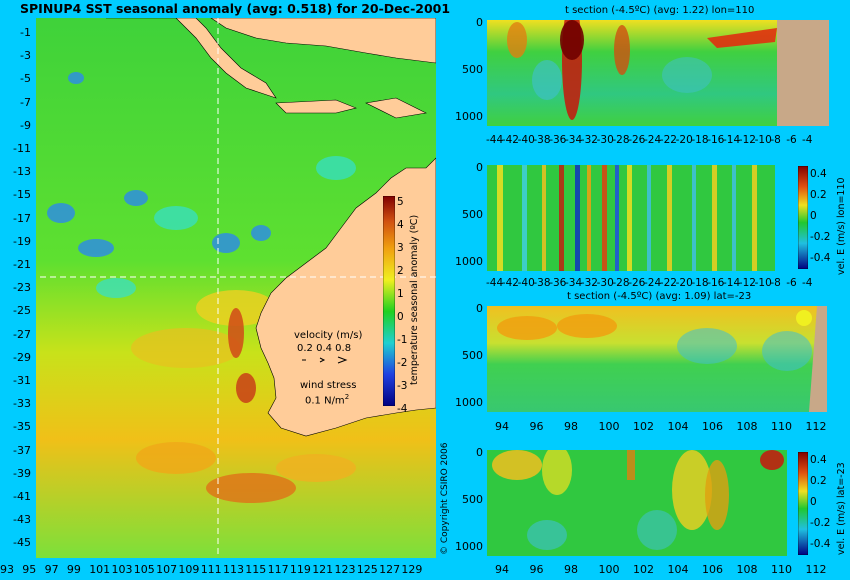 The image size is (850, 580). What do you see at coordinates (22, 148) in the screenshot?
I see `latitude-tick-label: -11` at bounding box center [22, 148].